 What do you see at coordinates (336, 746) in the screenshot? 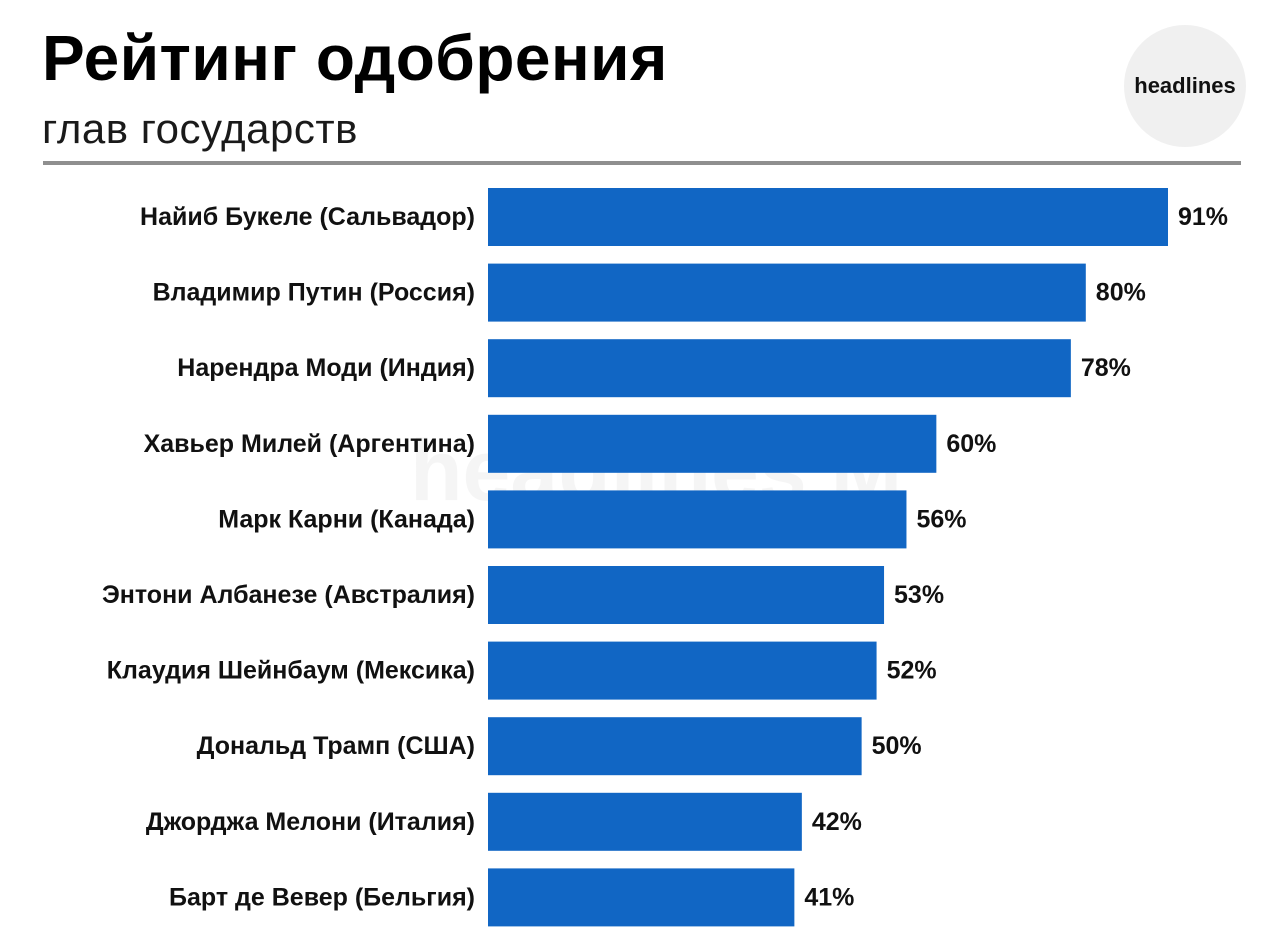
I see `category-label: Дональд Трамп (США)` at bounding box center [336, 746].